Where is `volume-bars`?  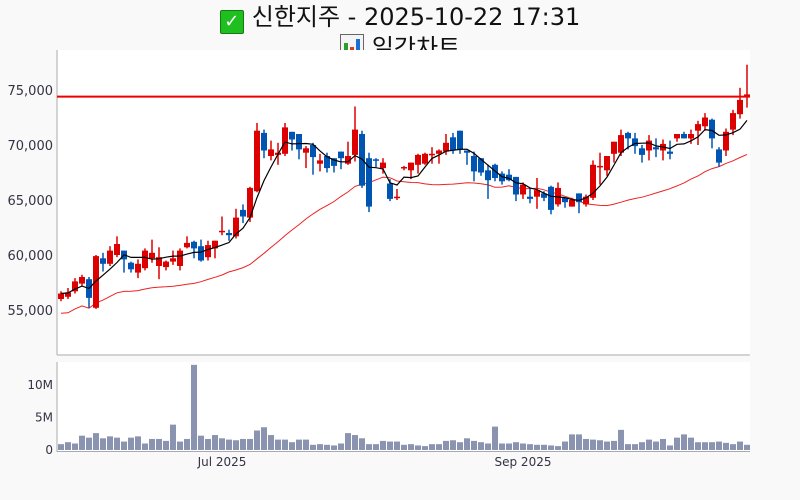 volume-bars is located at coordinates (404, 407).